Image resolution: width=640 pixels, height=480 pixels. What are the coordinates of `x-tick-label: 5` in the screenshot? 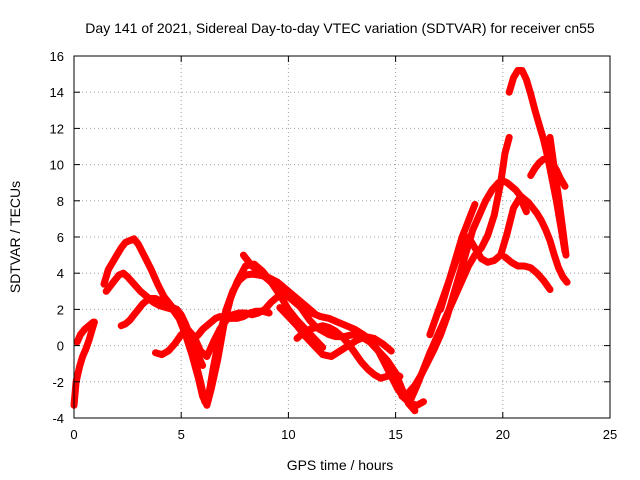 It's located at (181, 434).